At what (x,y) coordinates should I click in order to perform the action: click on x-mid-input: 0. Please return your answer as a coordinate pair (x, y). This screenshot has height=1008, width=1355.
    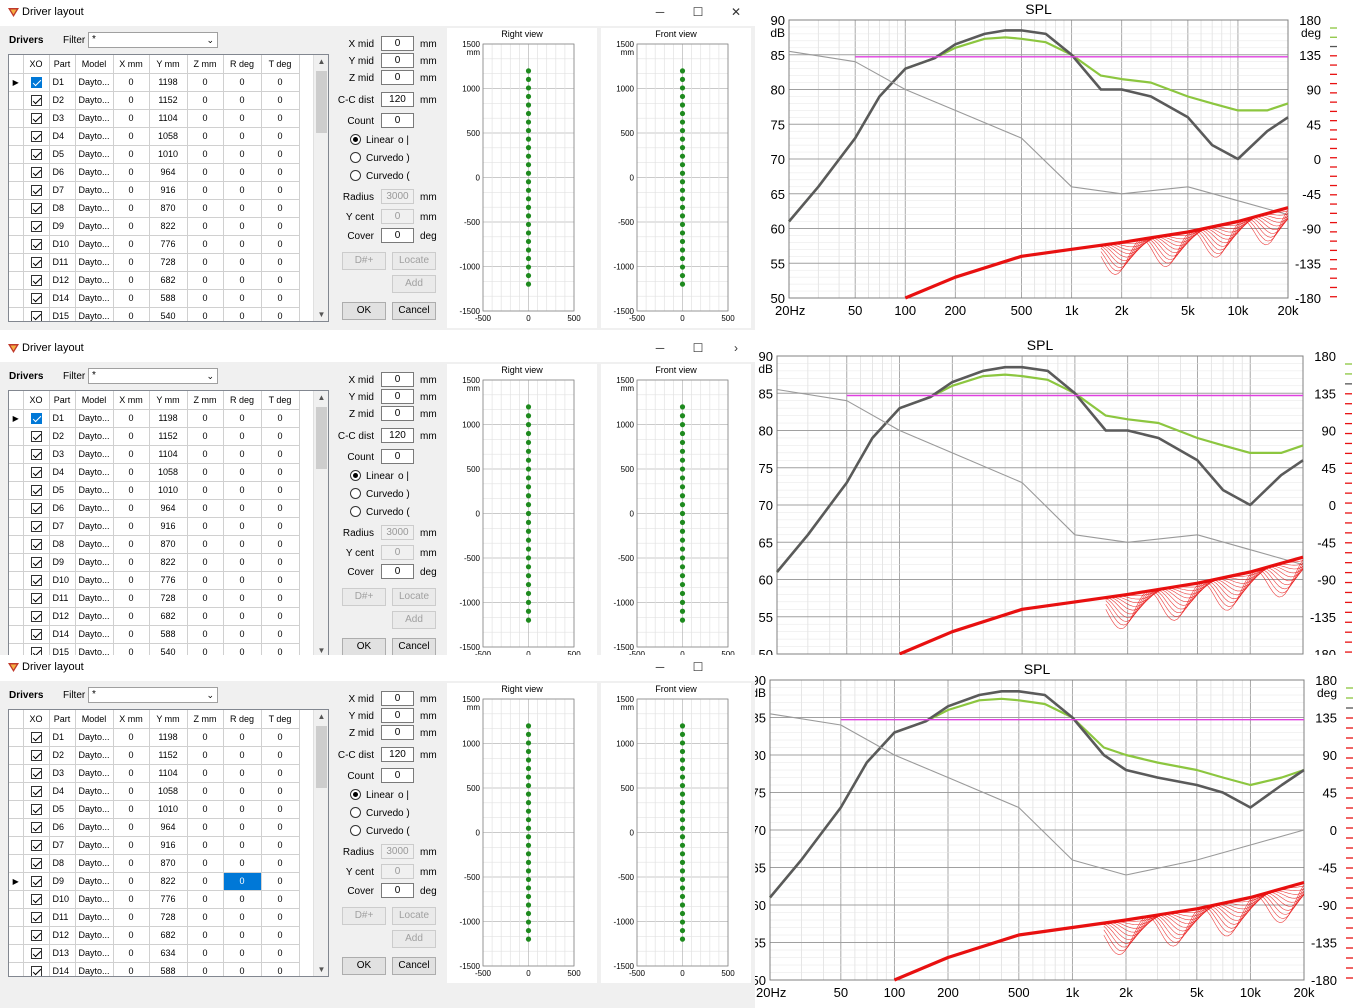
    Looking at the image, I should click on (397, 43).